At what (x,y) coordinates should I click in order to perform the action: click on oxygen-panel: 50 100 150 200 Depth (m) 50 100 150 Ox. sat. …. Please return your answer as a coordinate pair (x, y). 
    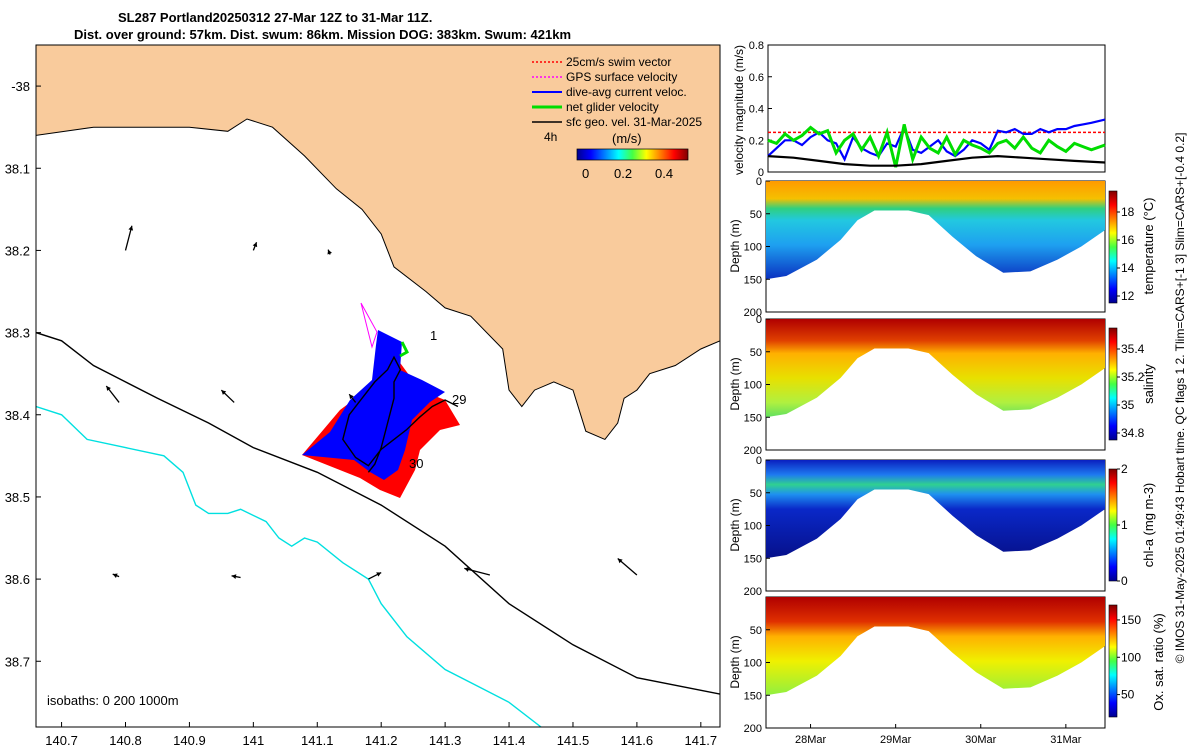
    Looking at the image, I should click on (947, 671).